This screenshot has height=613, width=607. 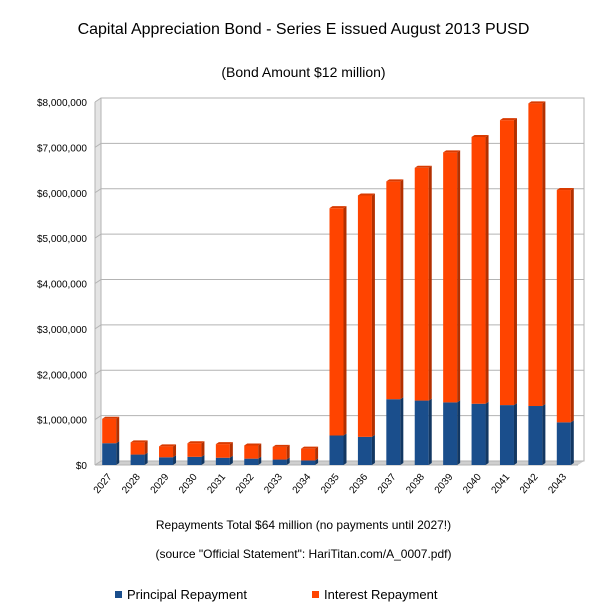 What do you see at coordinates (203, 449) in the screenshot?
I see `bar-side-interest-2030` at bounding box center [203, 449].